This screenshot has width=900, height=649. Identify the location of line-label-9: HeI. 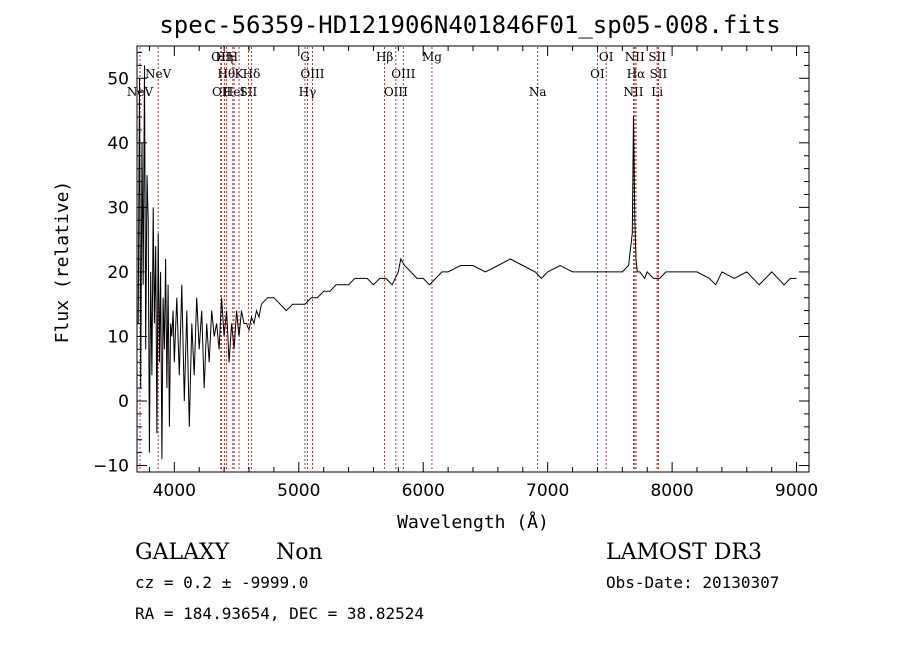
(234, 92).